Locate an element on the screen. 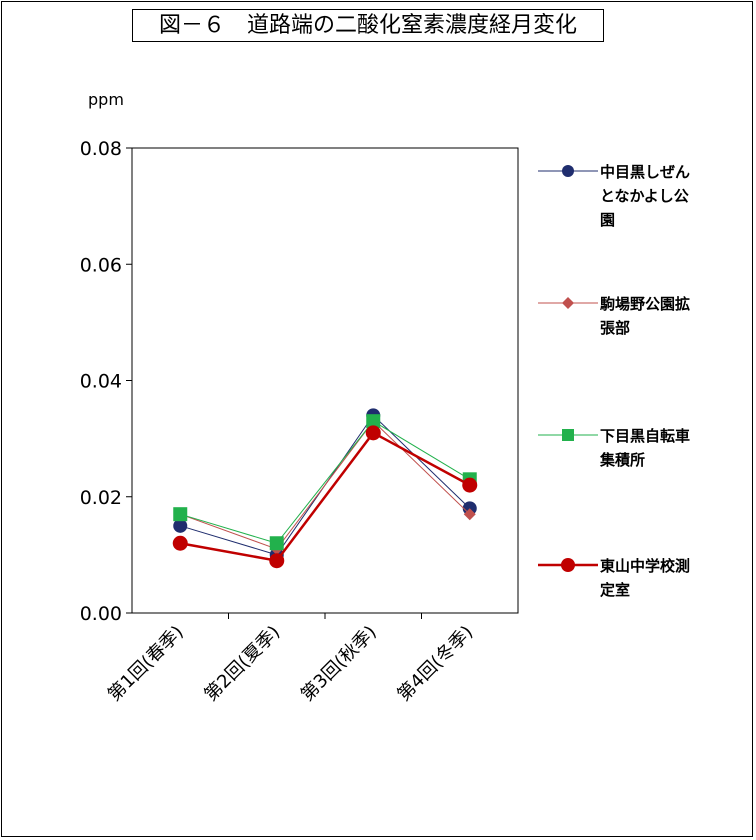 This screenshot has height=840, width=756. y-tick-label: 0.02 is located at coordinates (101, 498).